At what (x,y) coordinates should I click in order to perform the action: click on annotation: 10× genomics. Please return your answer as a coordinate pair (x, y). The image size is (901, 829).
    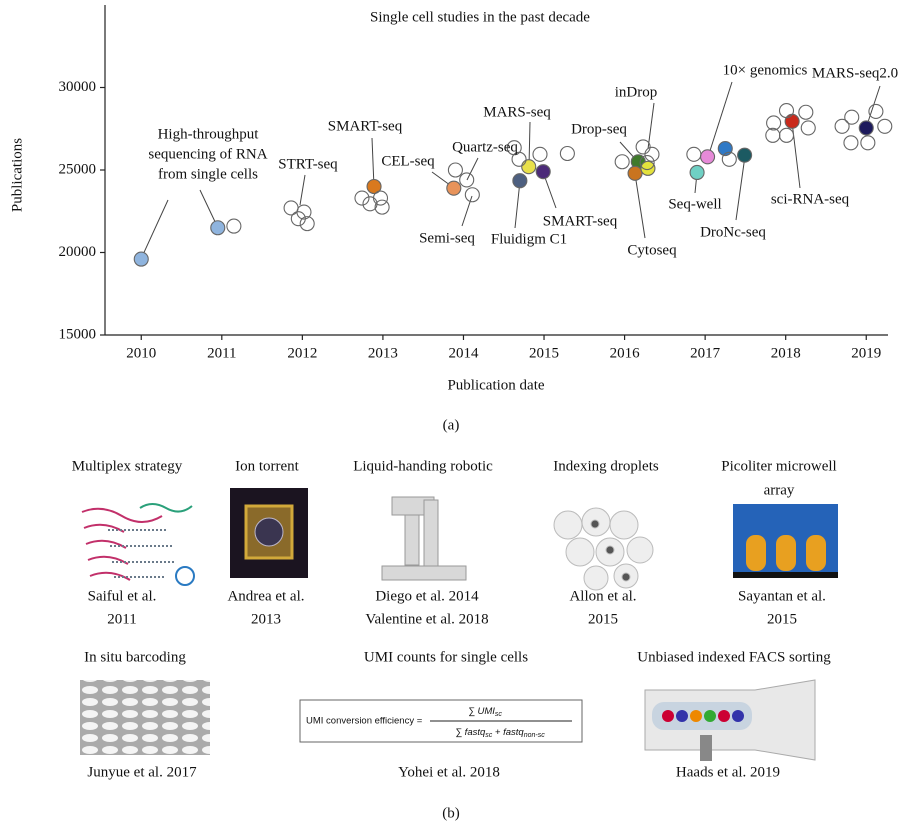
    Looking at the image, I should click on (765, 70).